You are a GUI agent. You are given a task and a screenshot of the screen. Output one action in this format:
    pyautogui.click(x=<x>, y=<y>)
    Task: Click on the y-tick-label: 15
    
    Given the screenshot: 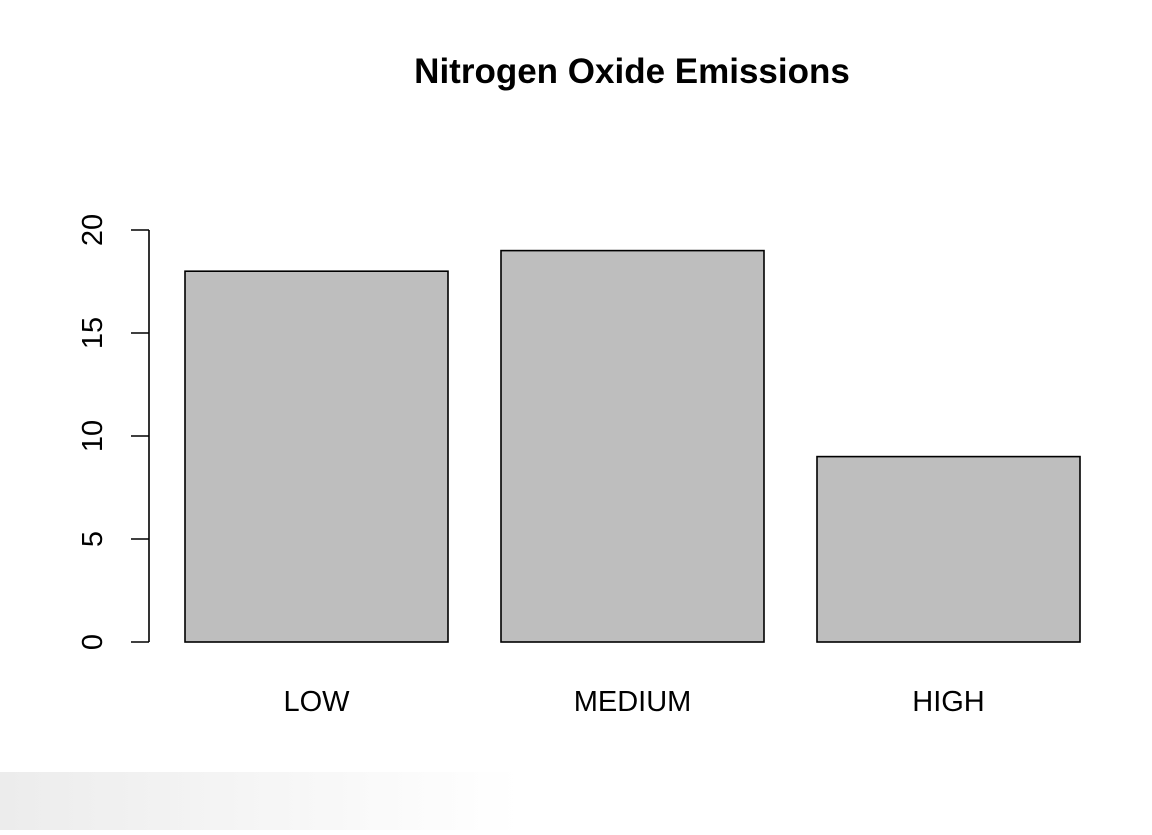 What is the action you would take?
    pyautogui.click(x=93, y=333)
    